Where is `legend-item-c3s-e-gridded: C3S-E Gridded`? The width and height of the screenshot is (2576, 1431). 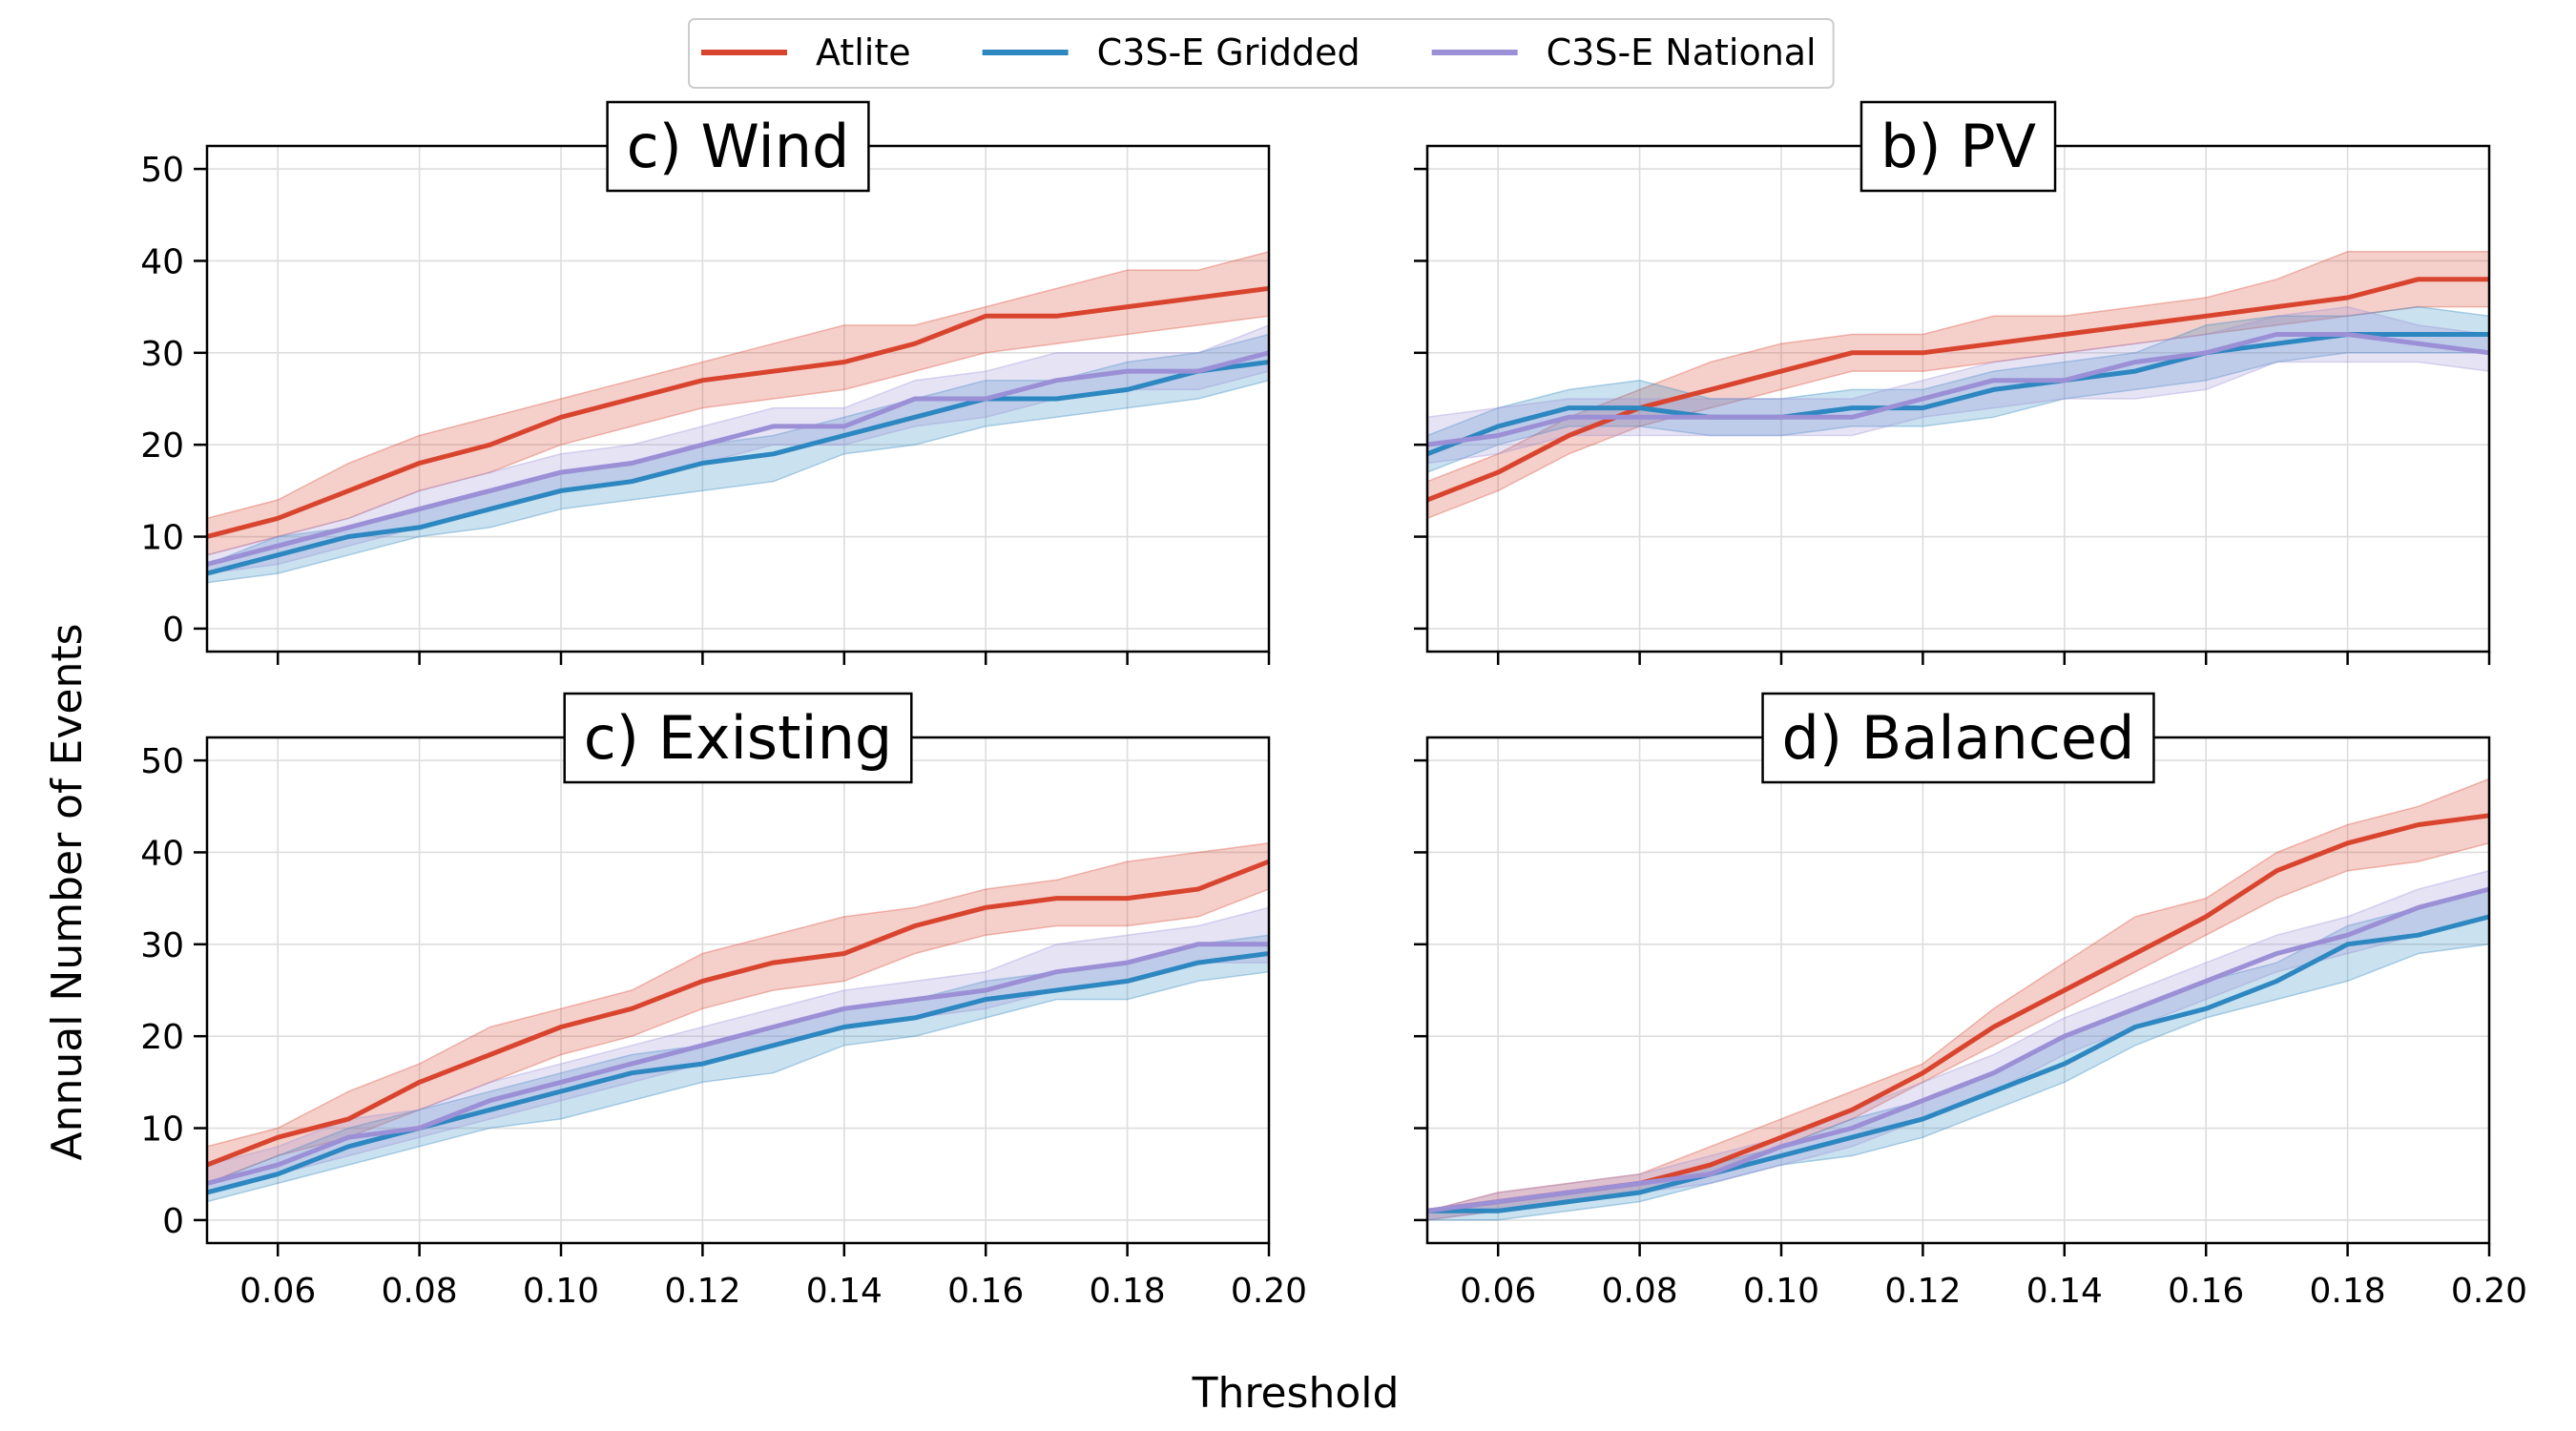 legend-item-c3s-e-gridded: C3S-E Gridded is located at coordinates (1171, 52).